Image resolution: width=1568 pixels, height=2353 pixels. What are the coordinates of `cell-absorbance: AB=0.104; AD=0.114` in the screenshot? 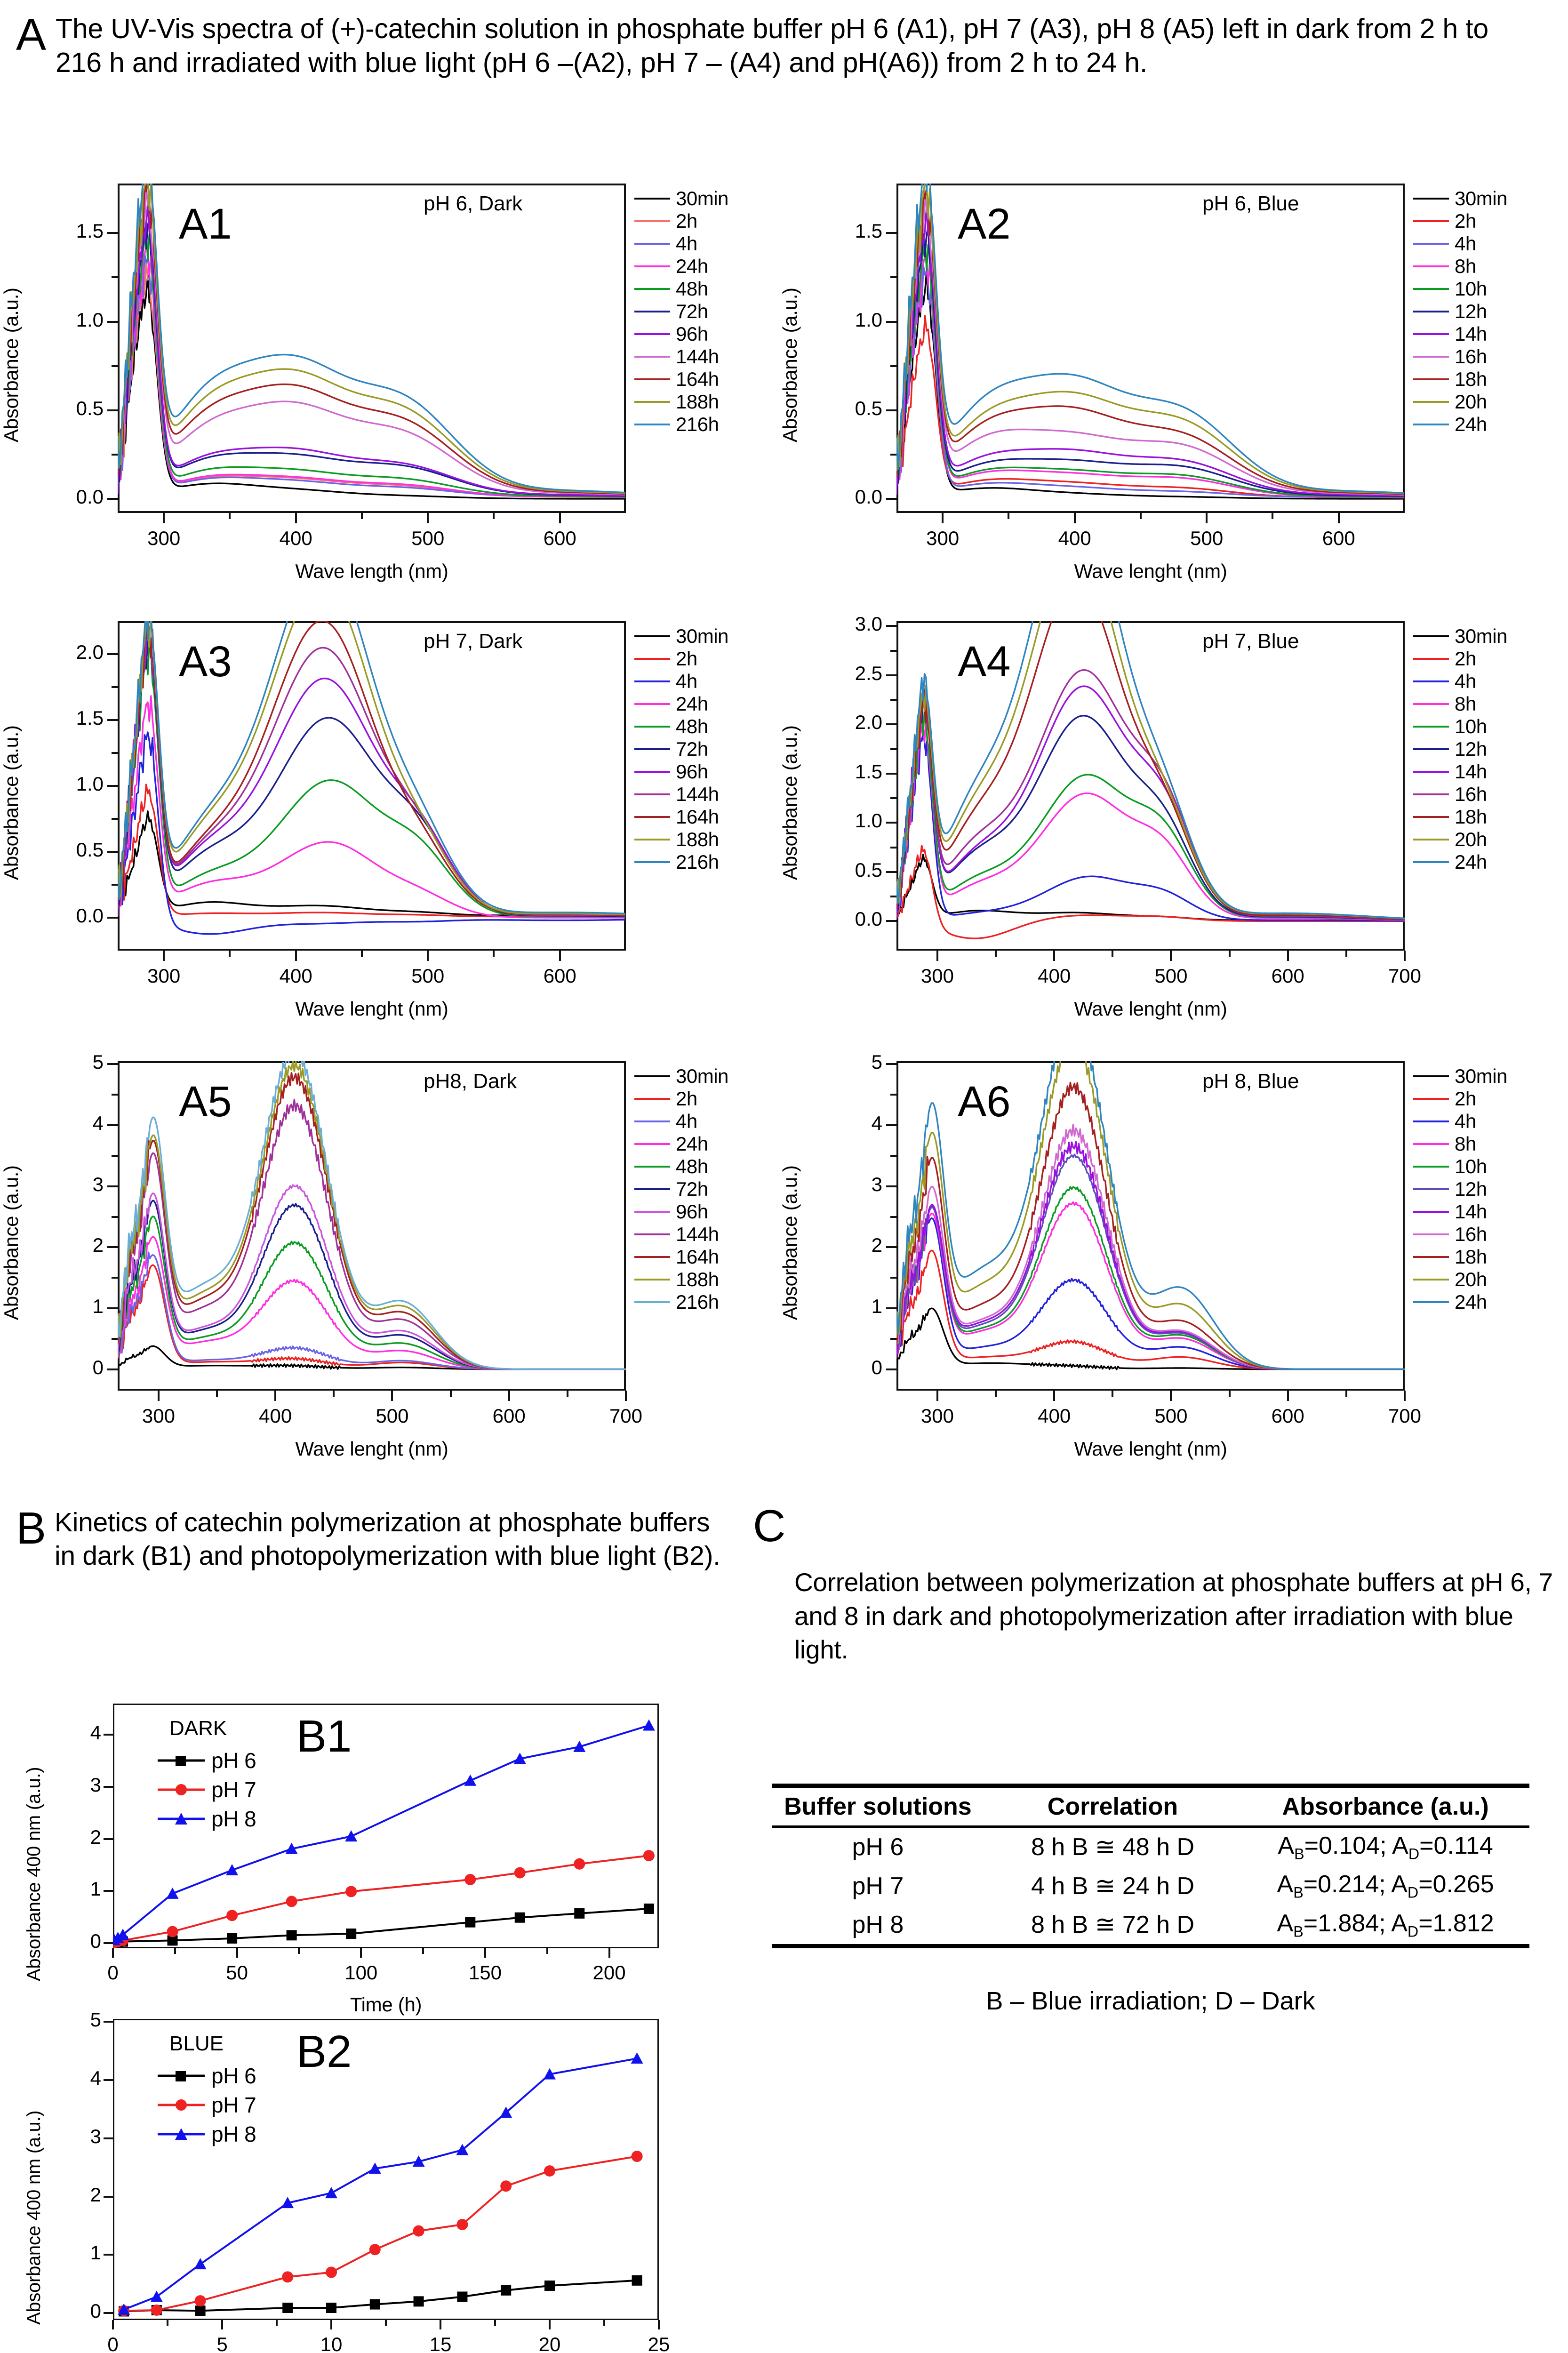 It's located at (1385, 1847).